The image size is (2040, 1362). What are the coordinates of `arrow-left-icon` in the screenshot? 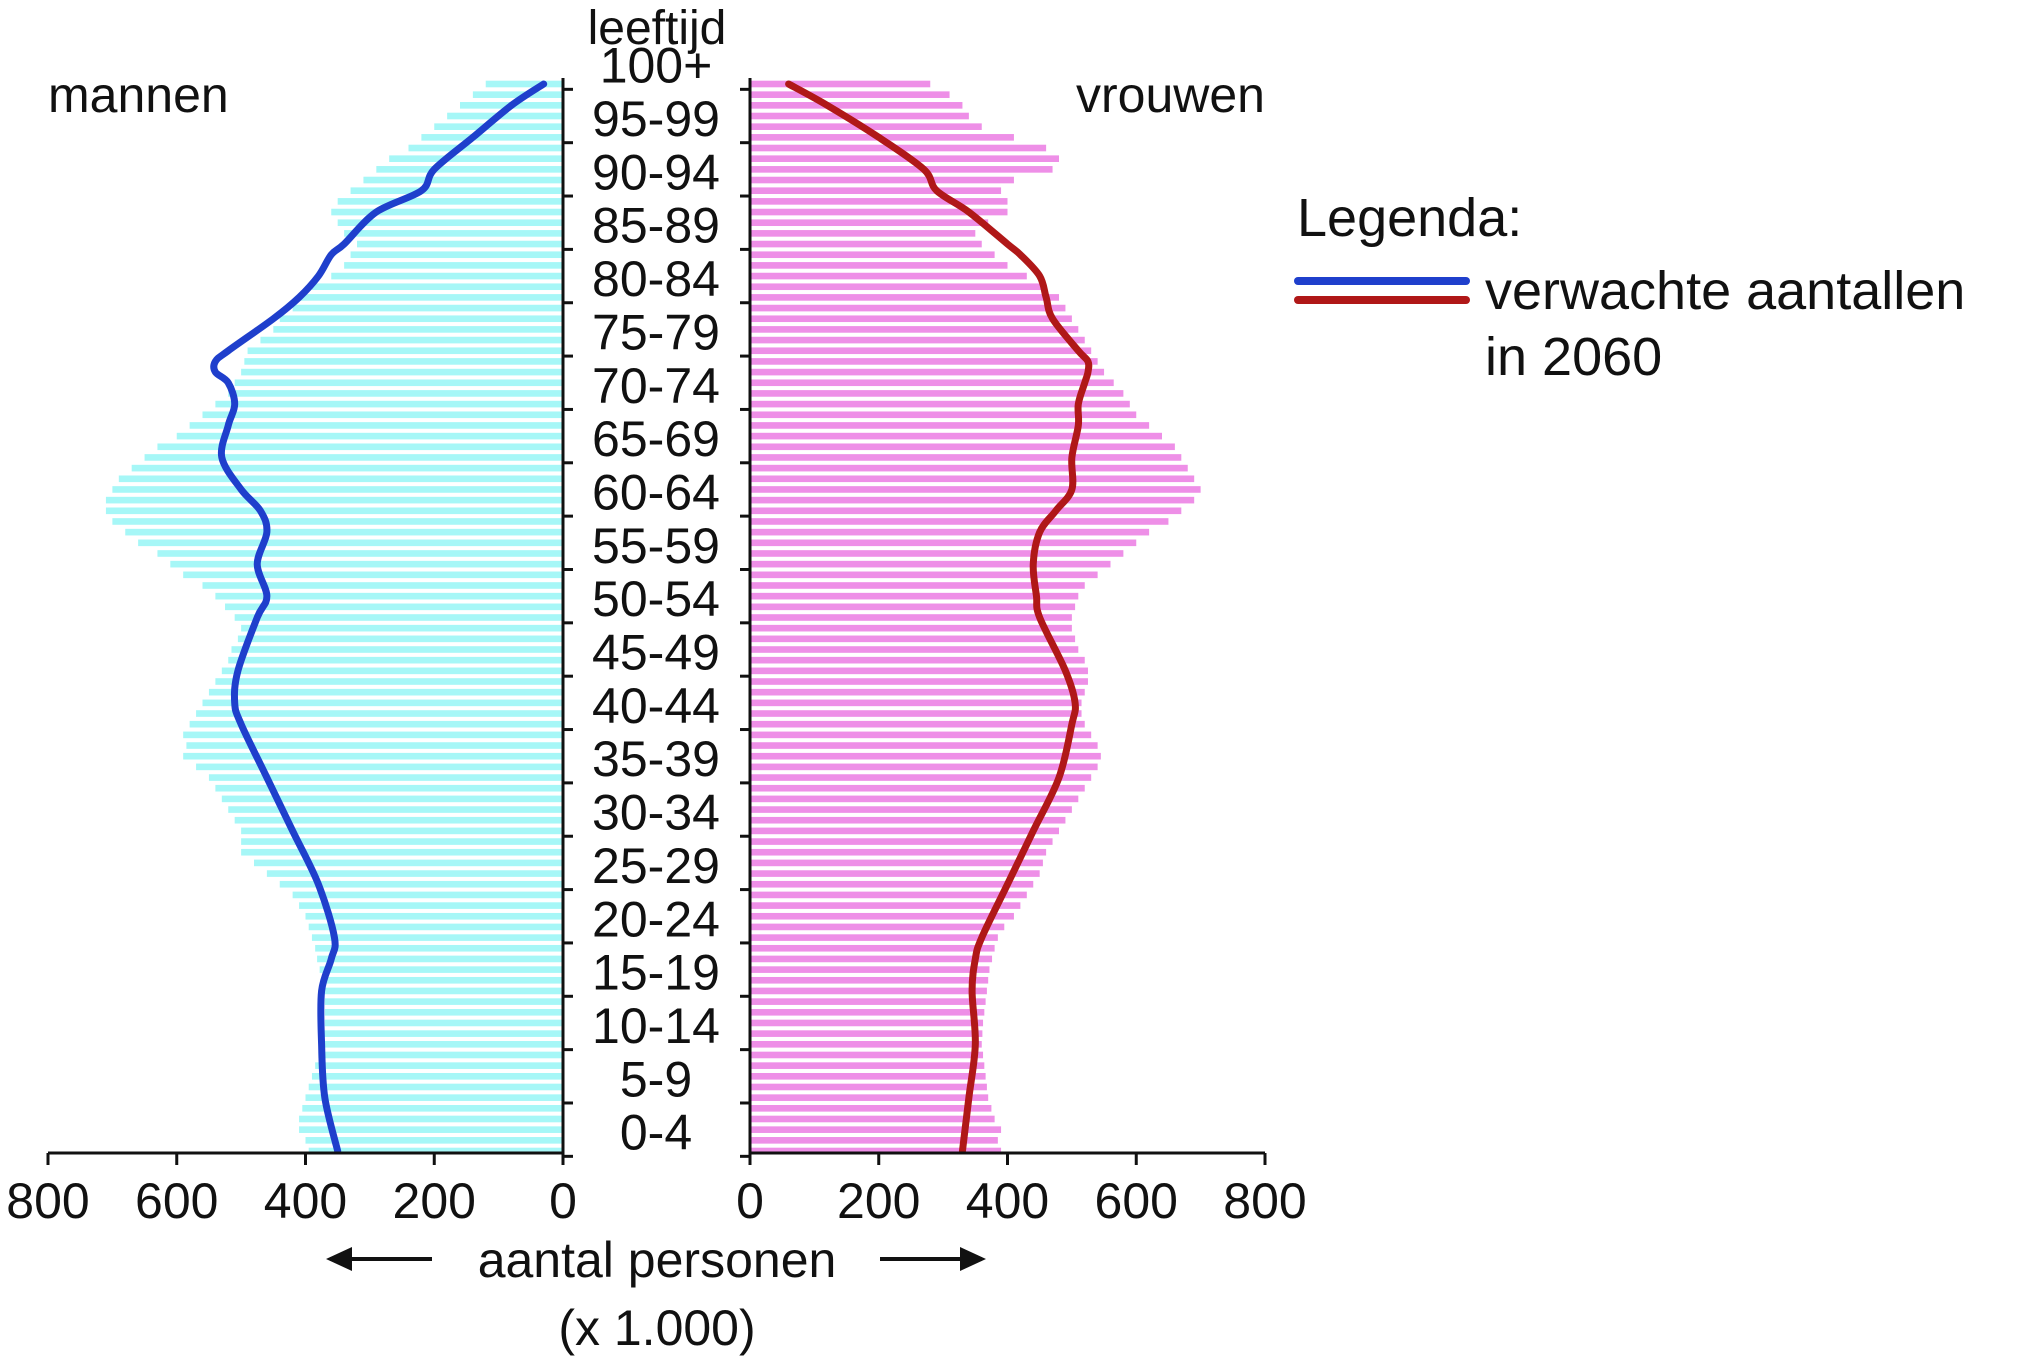 It's located at (339, 1259).